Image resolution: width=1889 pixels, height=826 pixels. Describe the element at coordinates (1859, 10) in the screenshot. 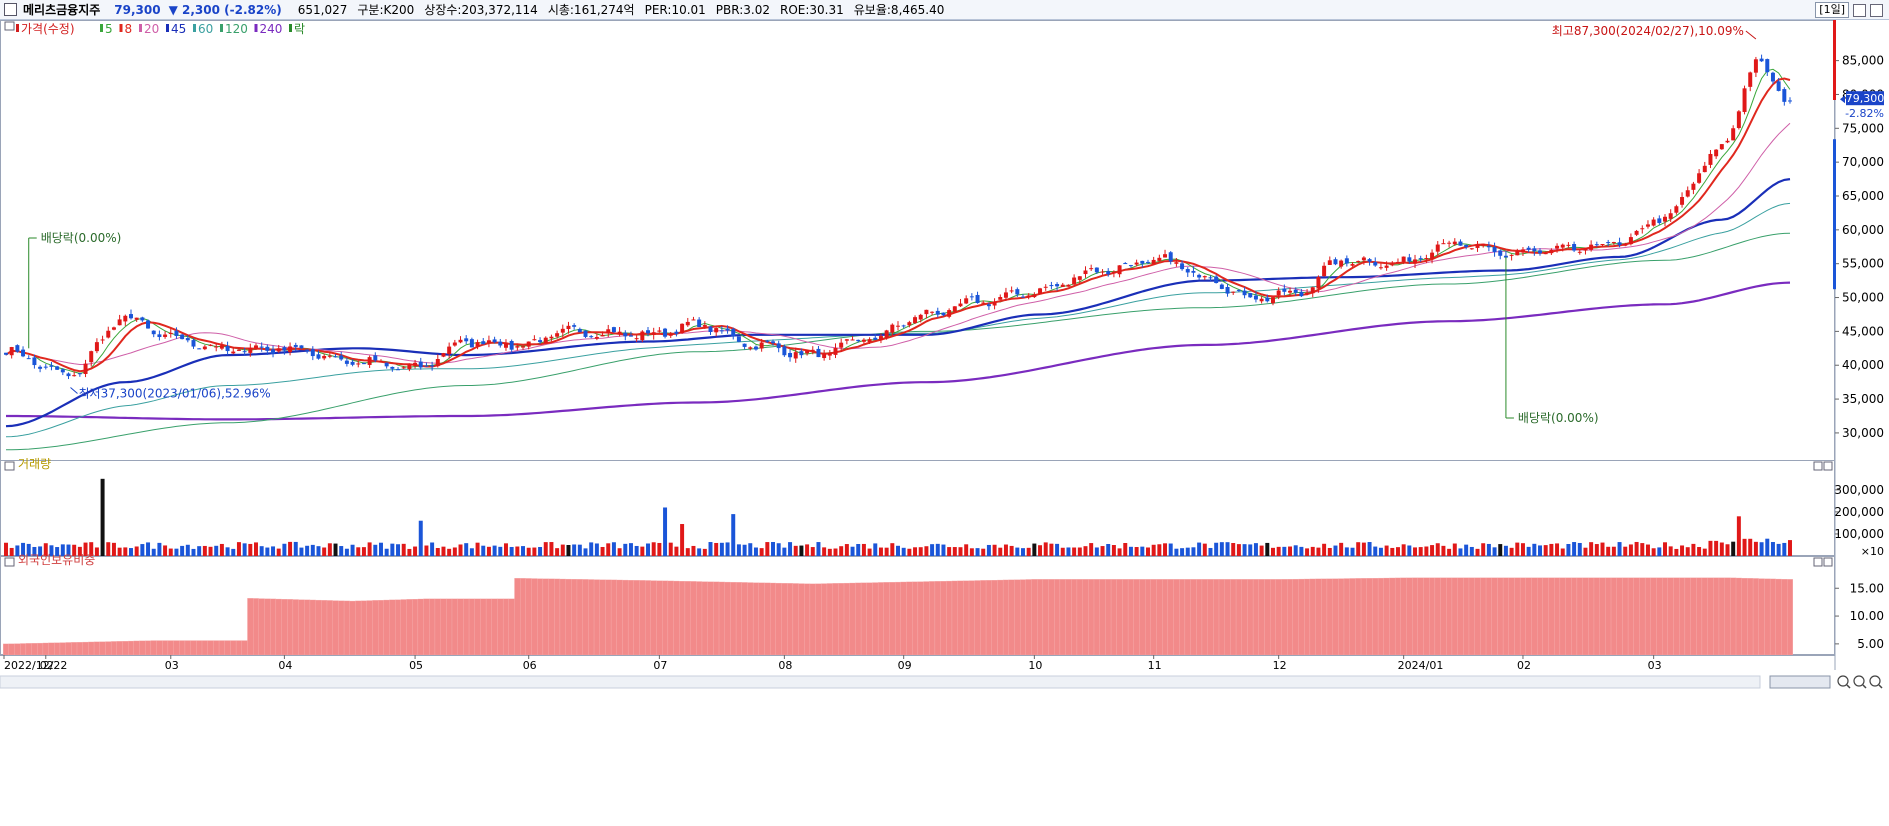

I see `maximize-icon` at that location.